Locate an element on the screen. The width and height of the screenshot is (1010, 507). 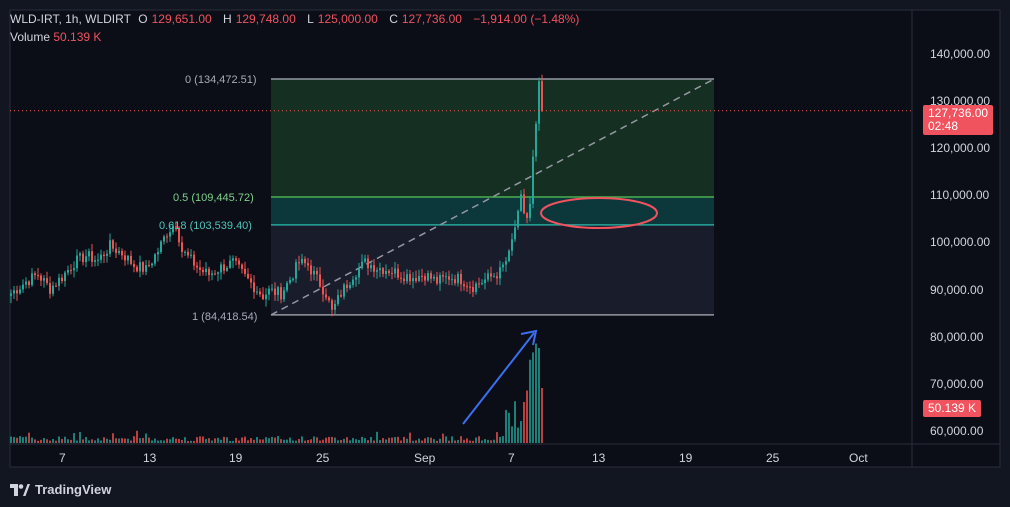
price-tick: 60,000.00 is located at coordinates (957, 431).